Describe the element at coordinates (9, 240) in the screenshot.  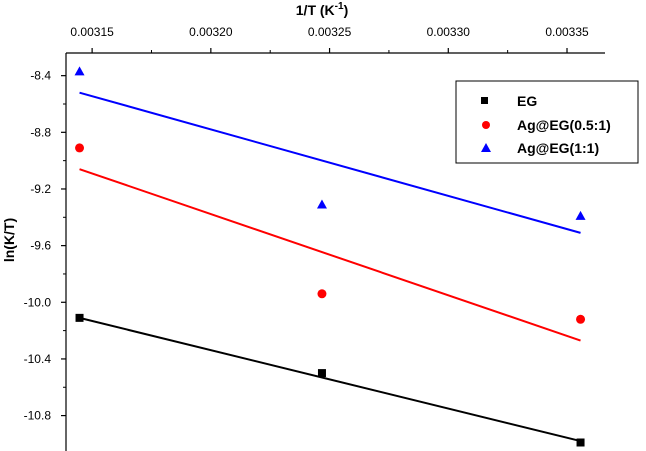
I see `y-axis-title: ln(K/T)` at that location.